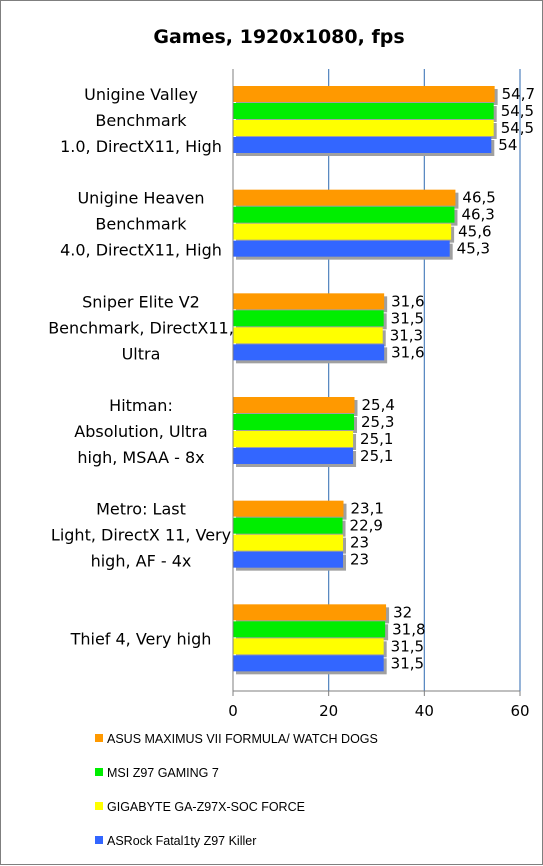 The height and width of the screenshot is (866, 543). I want to click on category-label: Metro: Last, so click(141, 509).